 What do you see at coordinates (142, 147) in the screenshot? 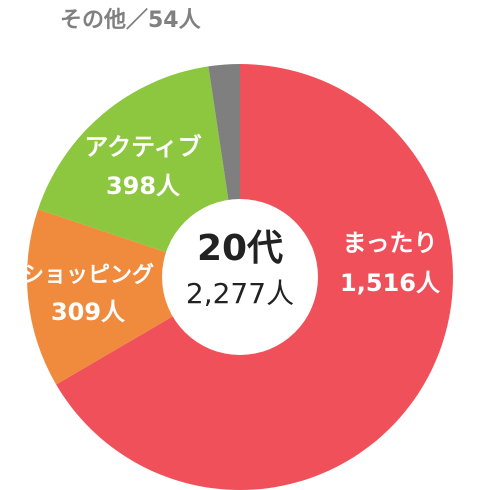
I see `slice-label-name-active: アクティブ` at bounding box center [142, 147].